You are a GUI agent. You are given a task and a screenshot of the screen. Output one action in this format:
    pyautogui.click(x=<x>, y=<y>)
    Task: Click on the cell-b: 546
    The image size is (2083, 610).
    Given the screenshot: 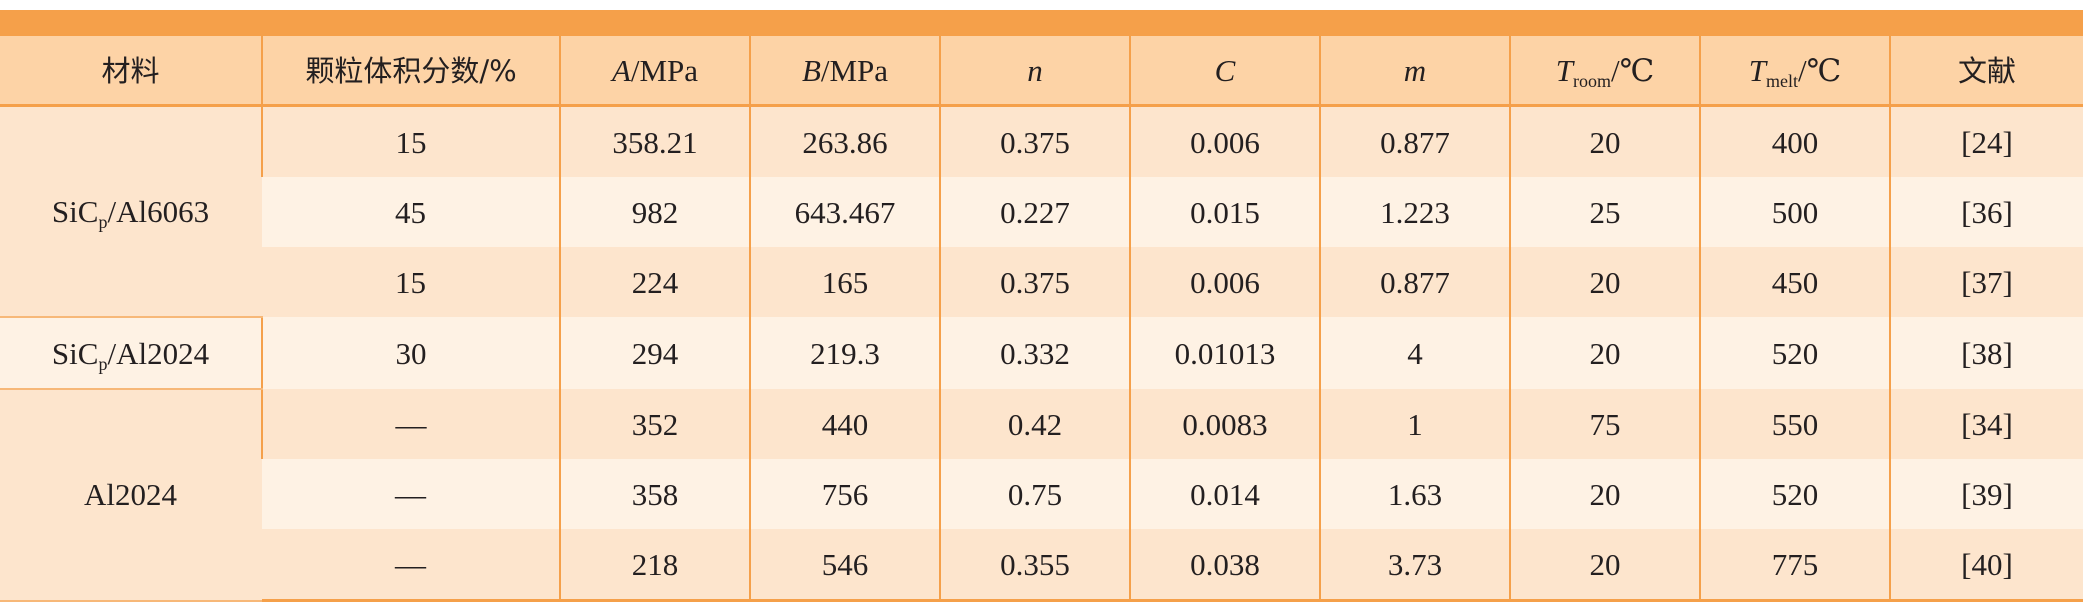 What is the action you would take?
    pyautogui.click(x=844, y=565)
    